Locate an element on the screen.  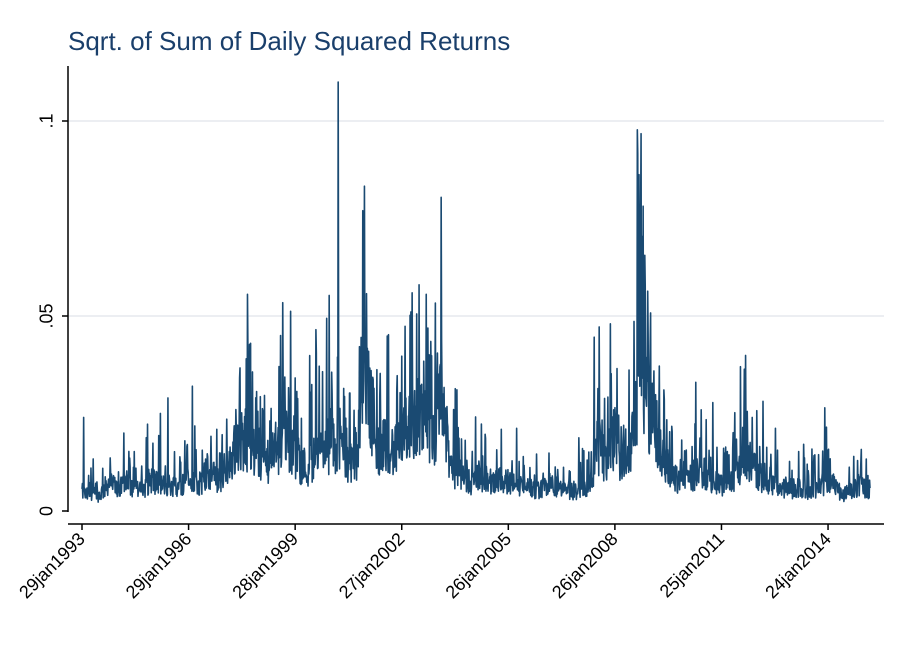
x-tick-label: 24jan2014 is located at coordinates (798, 566).